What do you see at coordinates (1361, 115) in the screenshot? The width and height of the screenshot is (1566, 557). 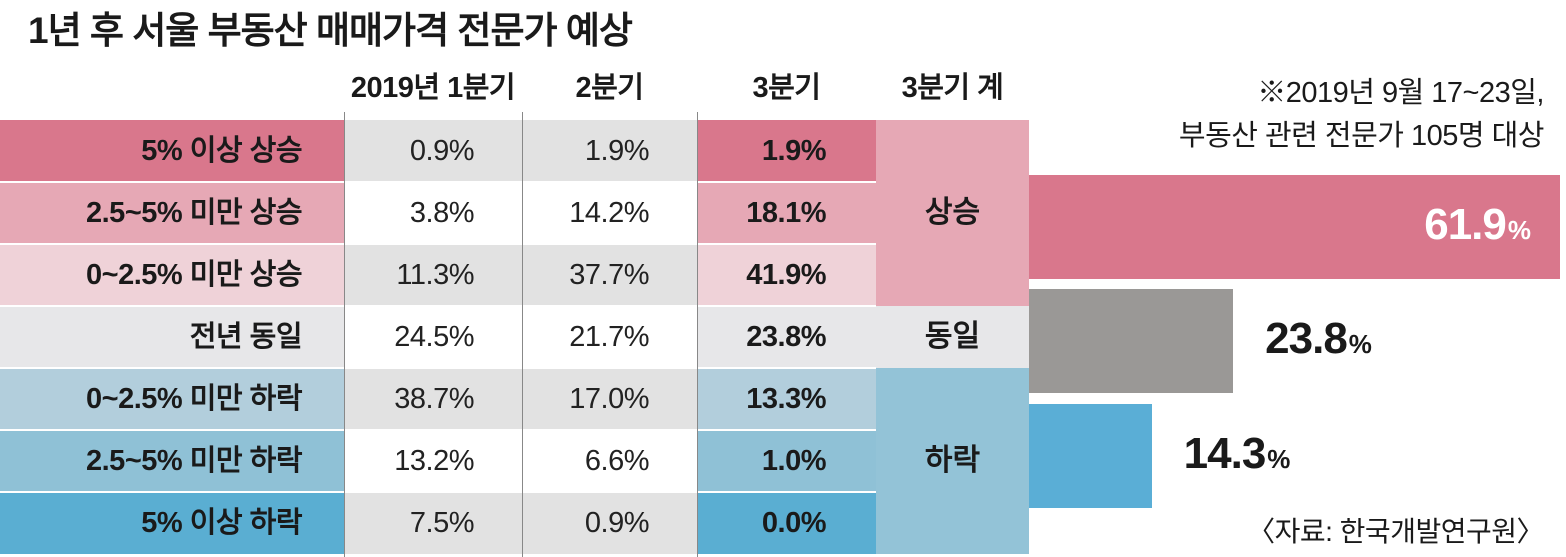 I see `survey-note: ※2019년 9월 17~23일, 부동산 관련 전문가 105명 대상` at bounding box center [1361, 115].